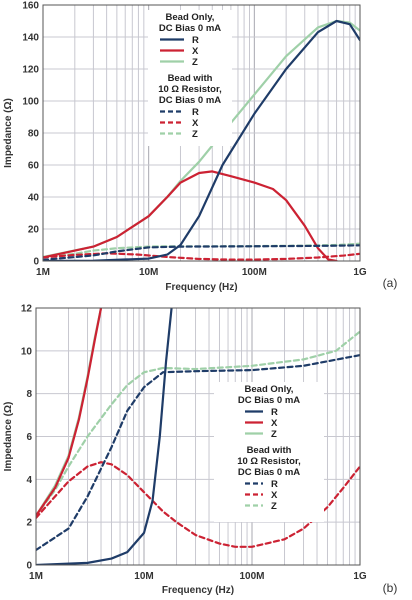 Image resolution: width=412 pixels, height=600 pixels. What do you see at coordinates (34, 230) in the screenshot?
I see `y-tick-label: 20` at bounding box center [34, 230].